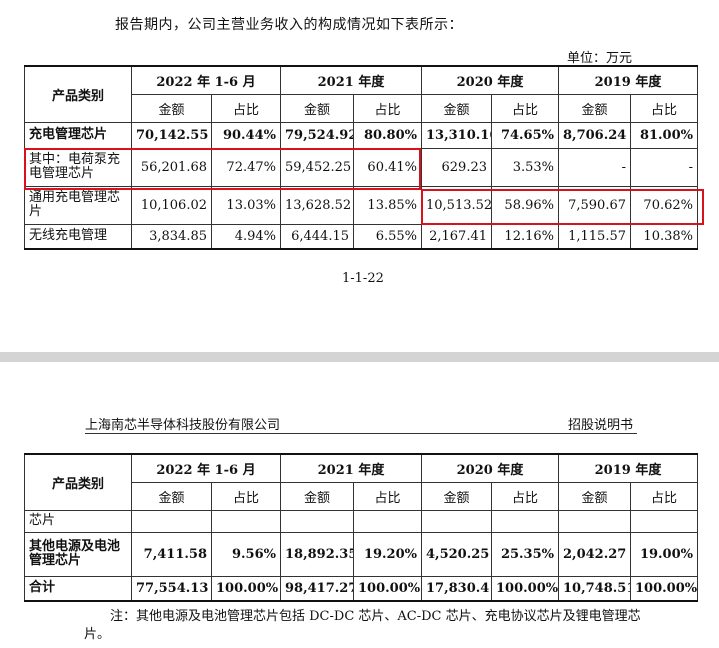 Image resolution: width=719 pixels, height=648 pixels. What do you see at coordinates (78, 205) in the screenshot?
I see `category-cell: 通用充电管理芯片` at bounding box center [78, 205].